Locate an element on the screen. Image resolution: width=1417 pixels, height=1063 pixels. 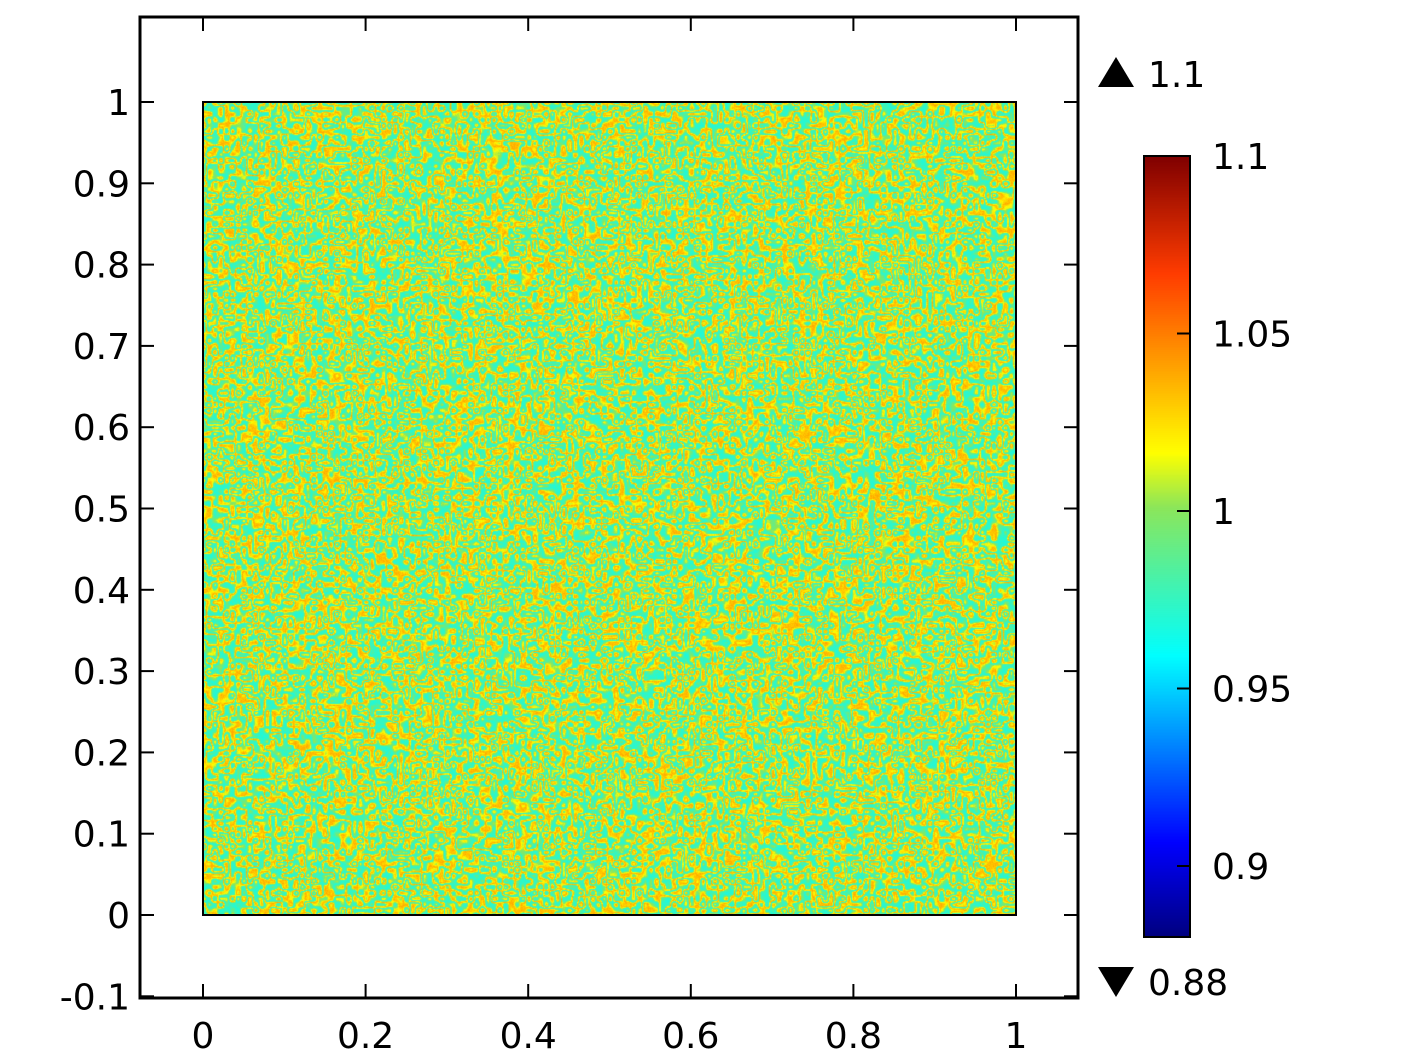
colorbar-max-label: 1.1 is located at coordinates (1176, 75).